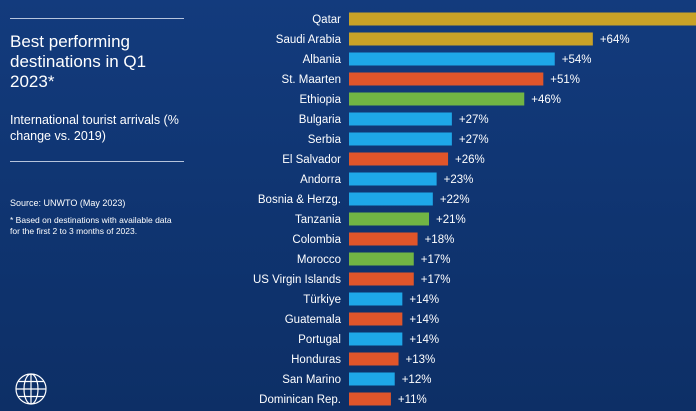 The image size is (696, 411). I want to click on value-label: +64%, so click(615, 40).